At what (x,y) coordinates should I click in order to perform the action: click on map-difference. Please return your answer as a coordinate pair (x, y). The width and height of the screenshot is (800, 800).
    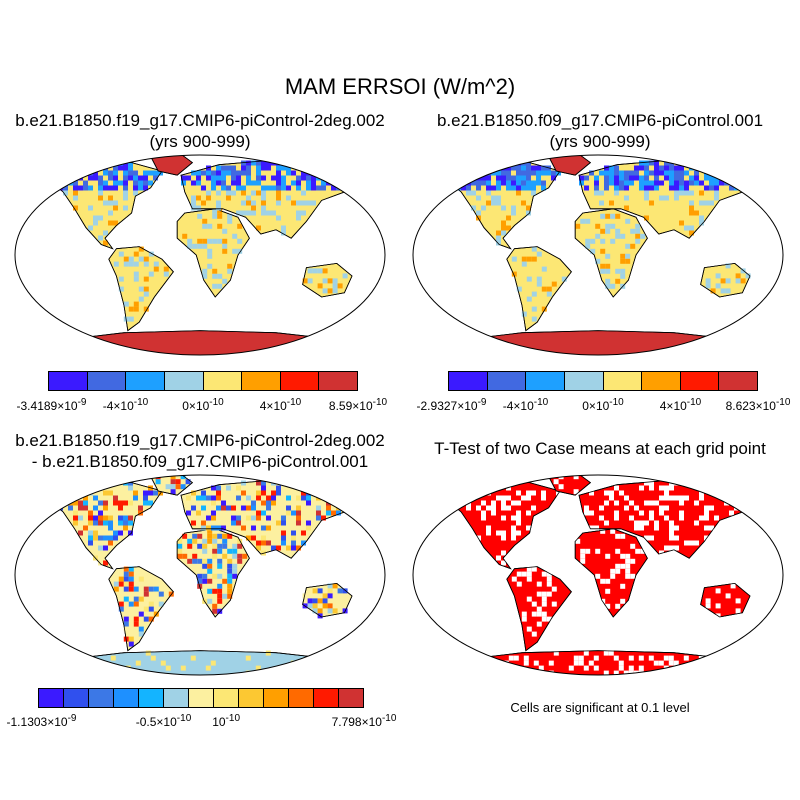
    Looking at the image, I should click on (200, 575).